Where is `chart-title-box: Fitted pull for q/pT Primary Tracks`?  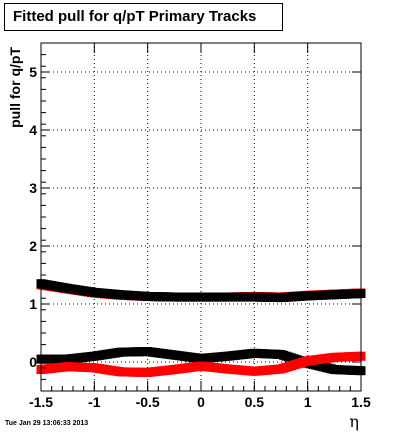
chart-title-box: Fitted pull for q/pT Primary Tracks is located at coordinates (143, 17).